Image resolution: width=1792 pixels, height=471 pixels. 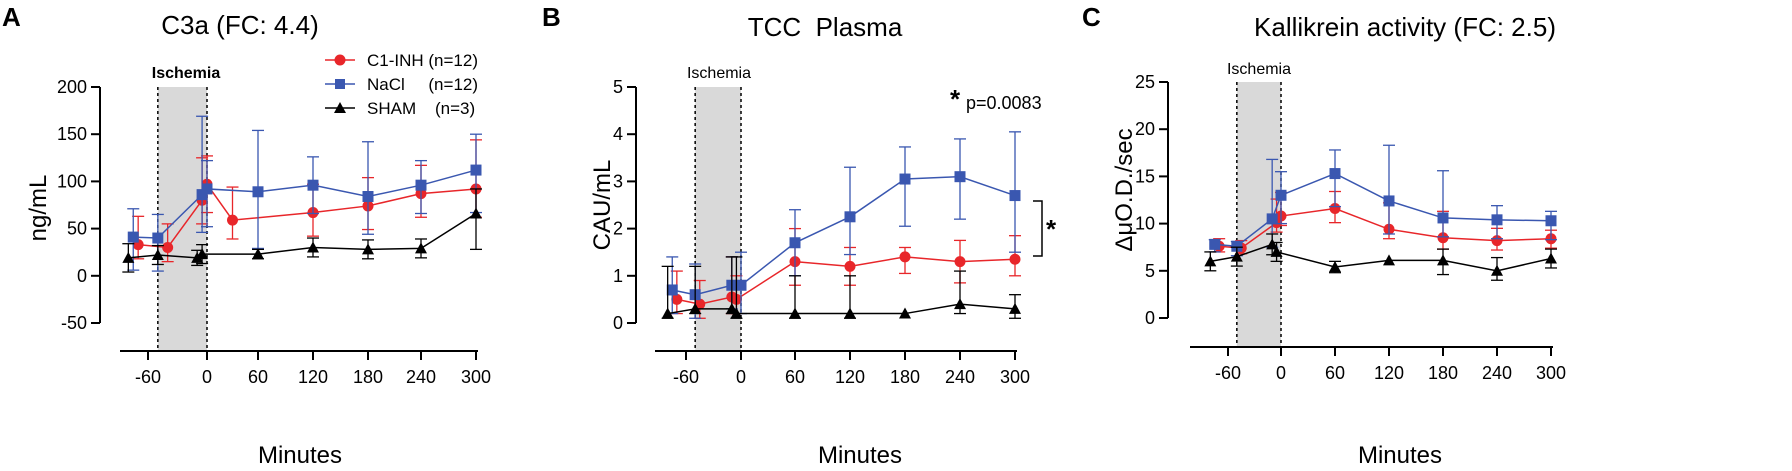 I want to click on panel-b-ylabel: CAU/mL, so click(x=602, y=205).